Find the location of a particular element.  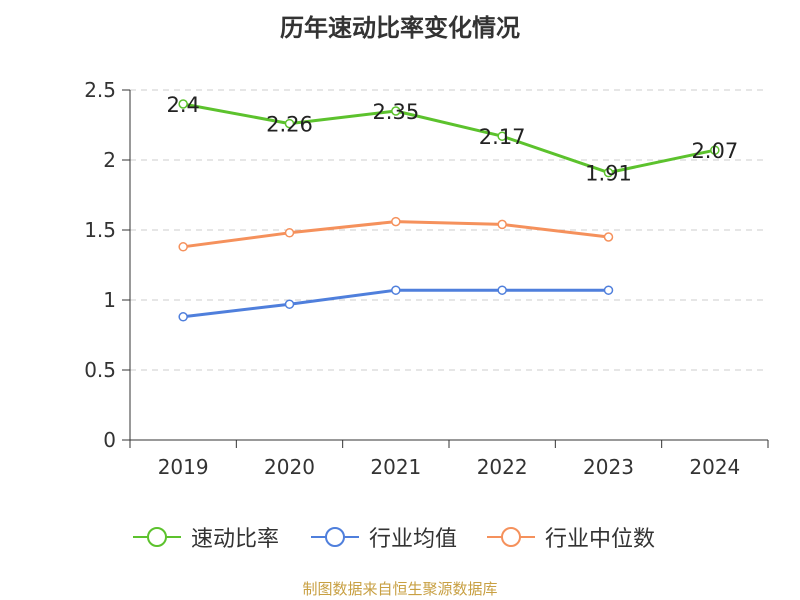

y-tick-label: 1.5 is located at coordinates (100, 230).